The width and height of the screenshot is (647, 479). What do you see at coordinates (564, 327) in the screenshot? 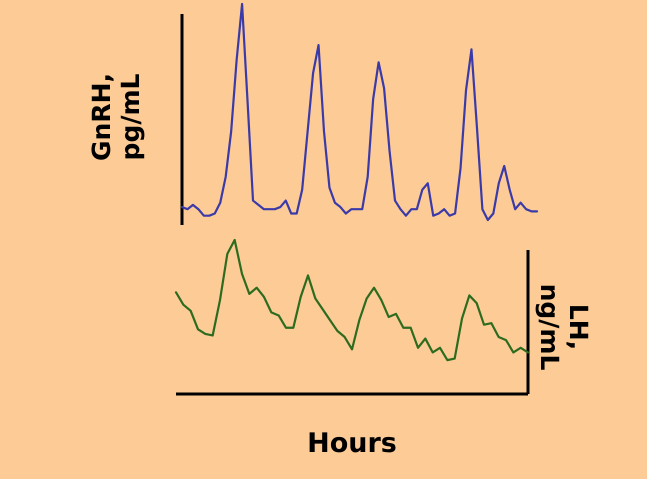
I see `y2-axis-title: LH, ng/mL` at bounding box center [564, 327].